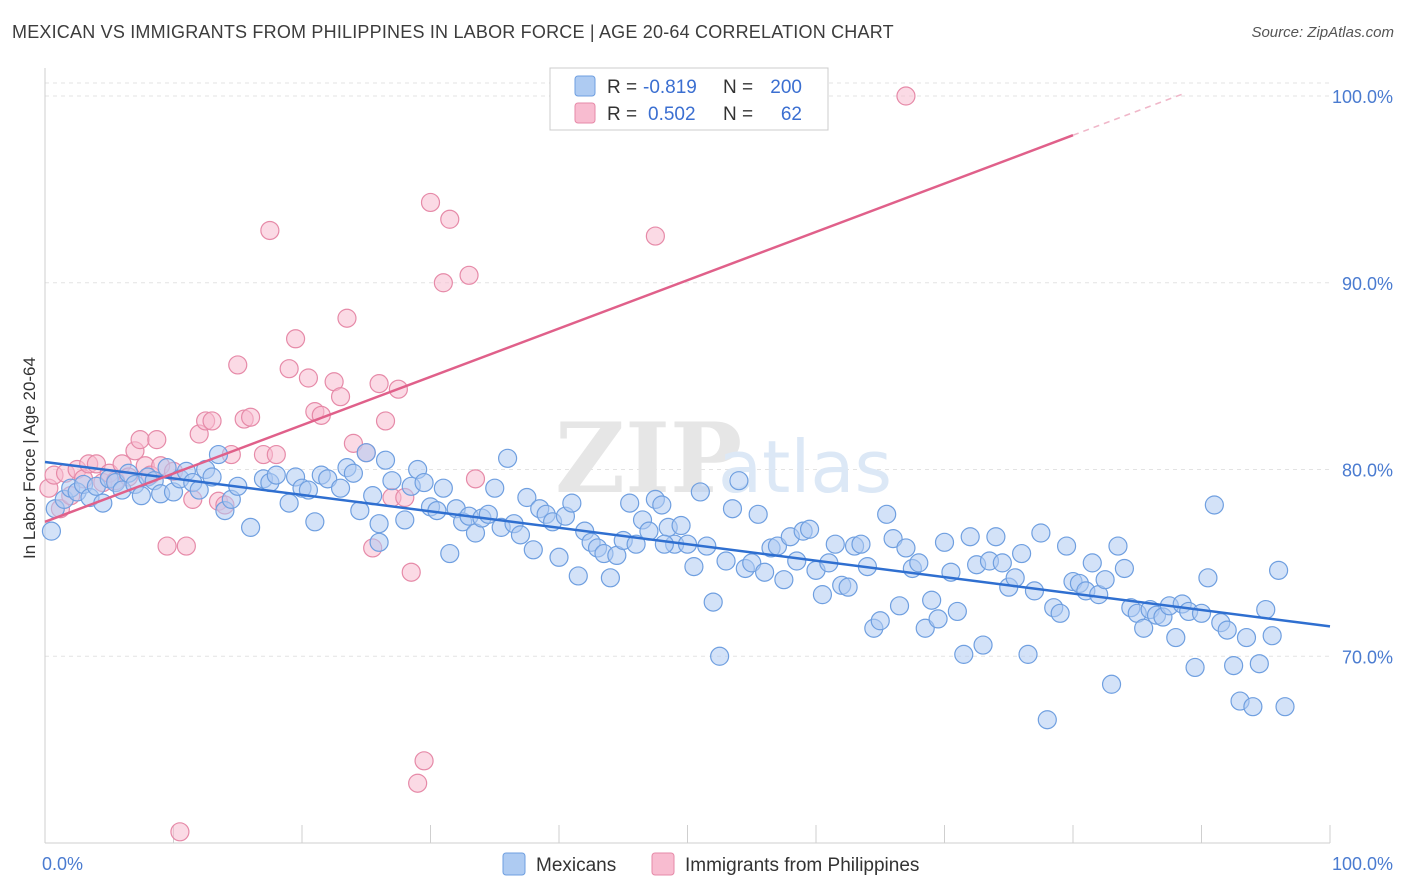 This screenshot has width=1406, height=892. I want to click on correlation-legend: R = -0.819 N = 200 R = 0.502 N = 62, so click(689, 99).